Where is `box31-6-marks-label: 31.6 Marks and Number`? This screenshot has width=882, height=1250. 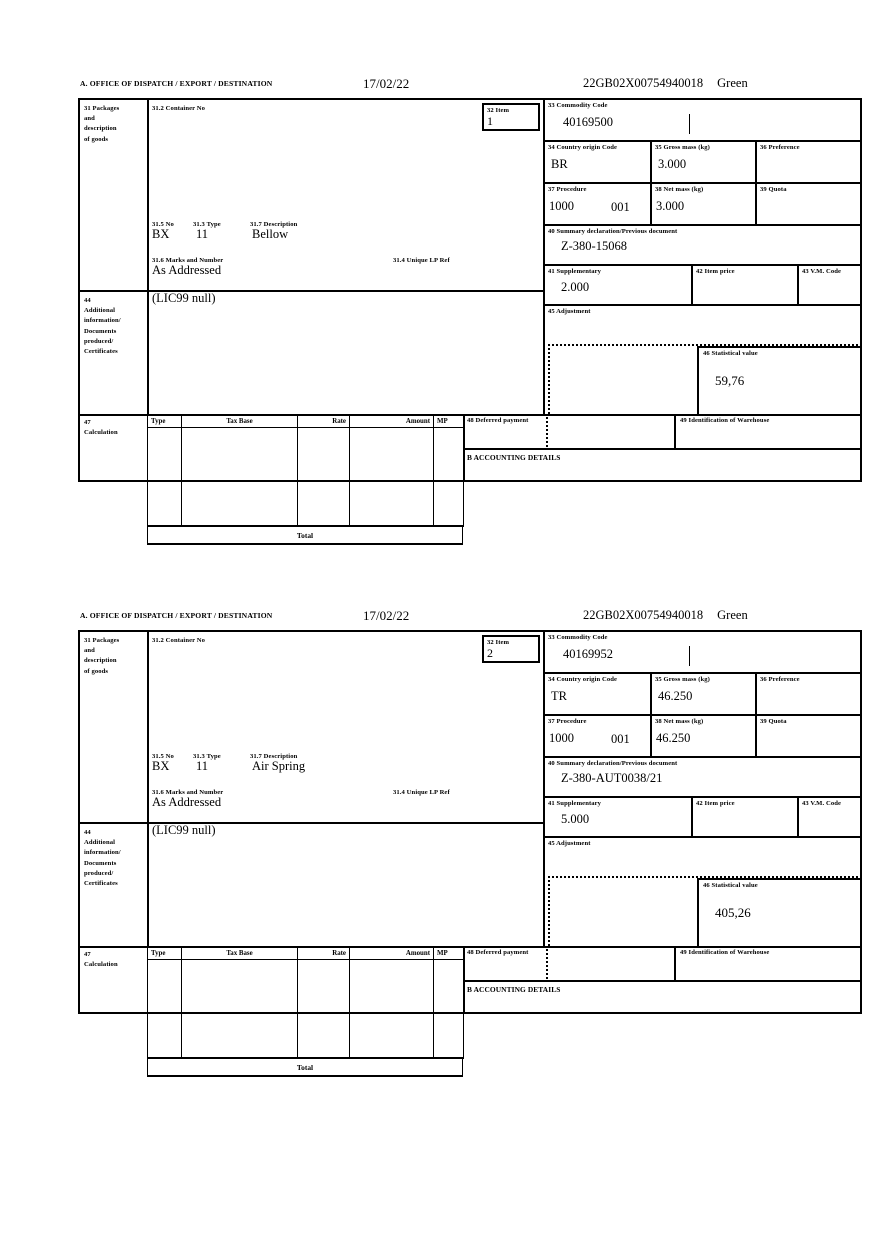
box31-6-marks-label: 31.6 Marks and Number is located at coordinates (188, 792).